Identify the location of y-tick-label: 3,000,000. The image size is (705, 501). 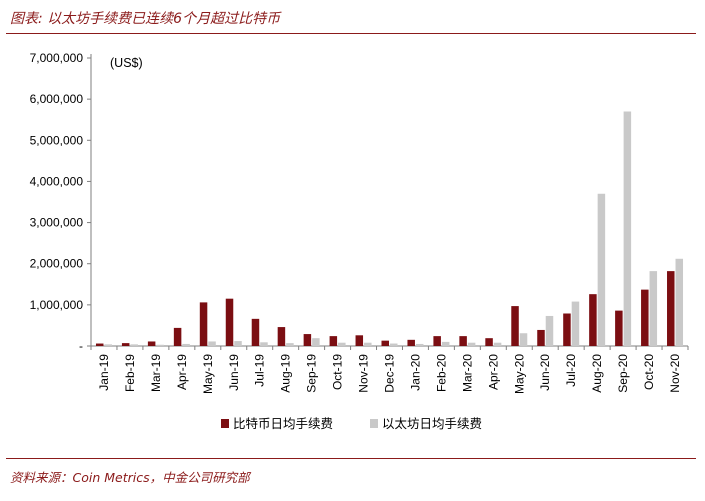
(57, 223).